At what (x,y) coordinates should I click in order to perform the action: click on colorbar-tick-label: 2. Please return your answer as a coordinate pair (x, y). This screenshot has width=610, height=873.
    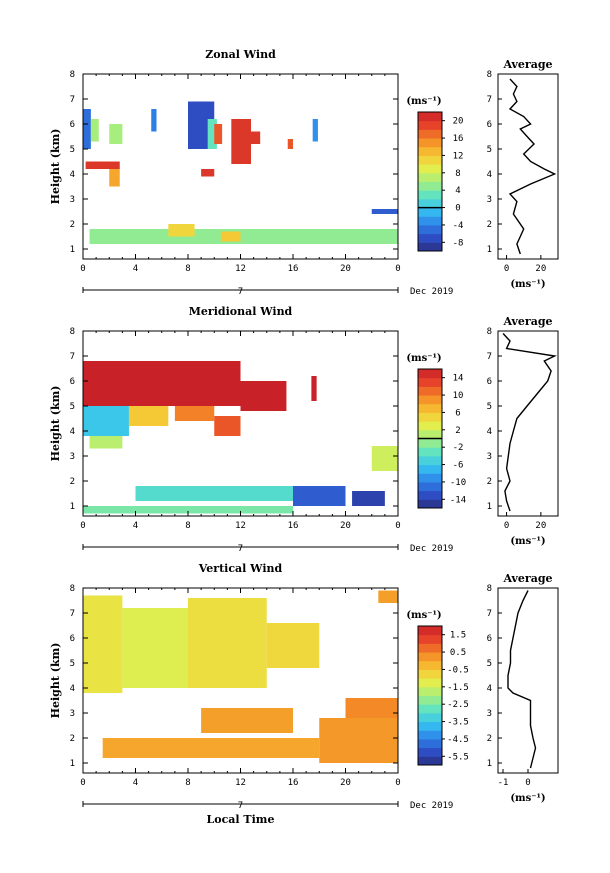
    Looking at the image, I should click on (457, 431).